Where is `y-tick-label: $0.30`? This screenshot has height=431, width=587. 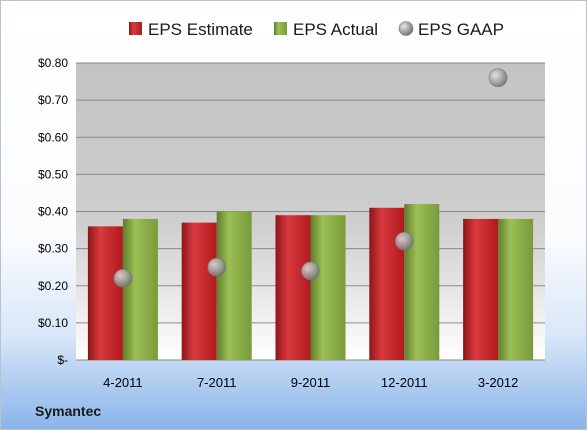 y-tick-label: $0.30 is located at coordinates (53, 249).